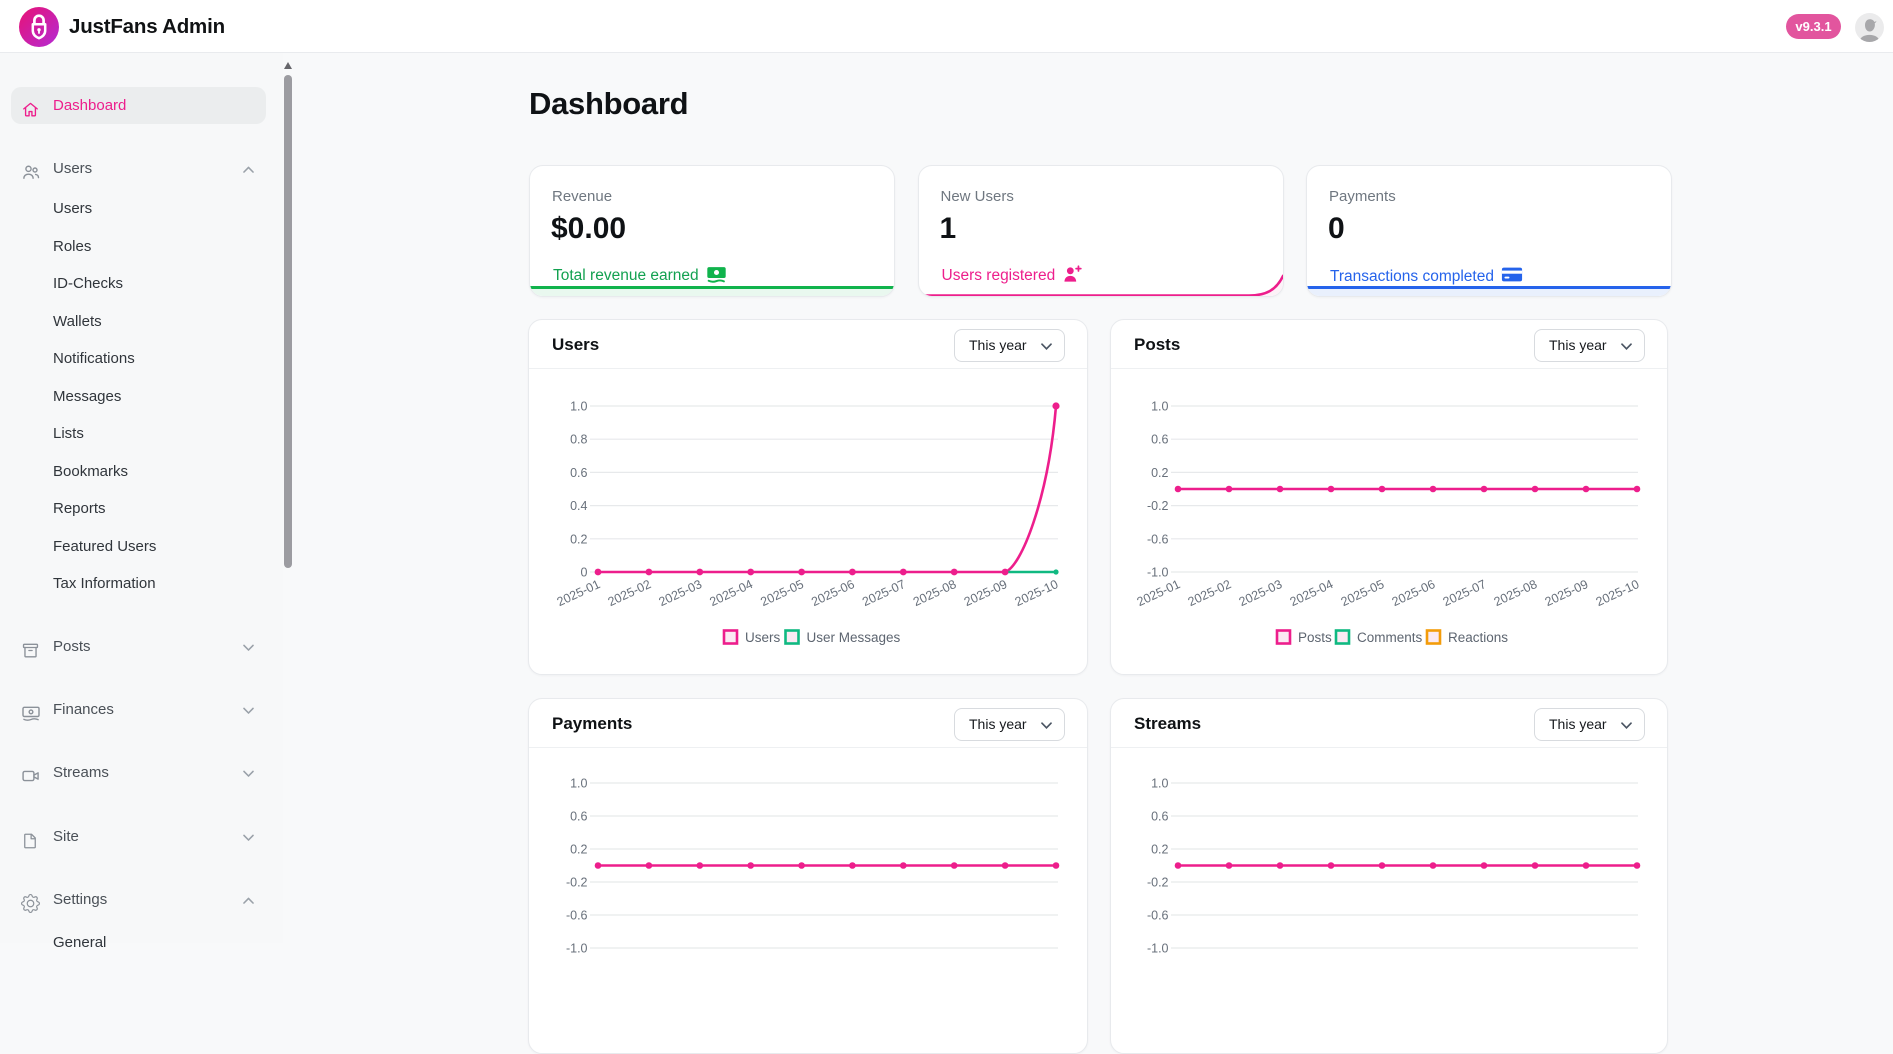  What do you see at coordinates (578, 506) in the screenshot?
I see `svg-text: 0.4` at bounding box center [578, 506].